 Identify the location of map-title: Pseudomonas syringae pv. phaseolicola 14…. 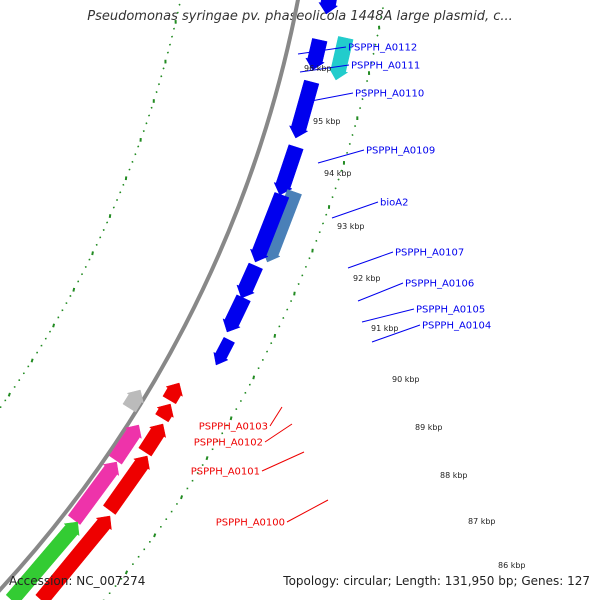
(300, 16).